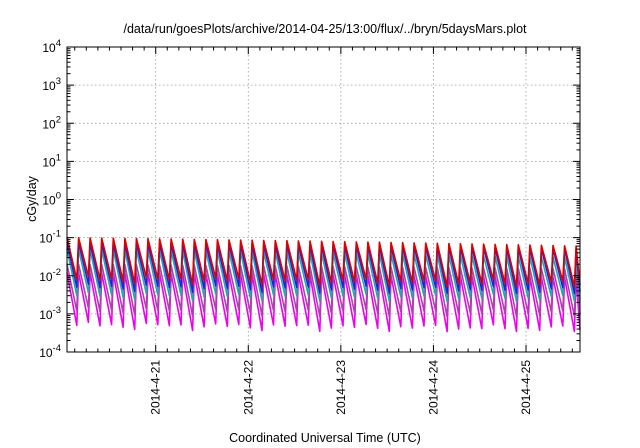 The height and width of the screenshot is (448, 640). I want to click on y-tick-label: 10⁻¹, so click(50, 237).